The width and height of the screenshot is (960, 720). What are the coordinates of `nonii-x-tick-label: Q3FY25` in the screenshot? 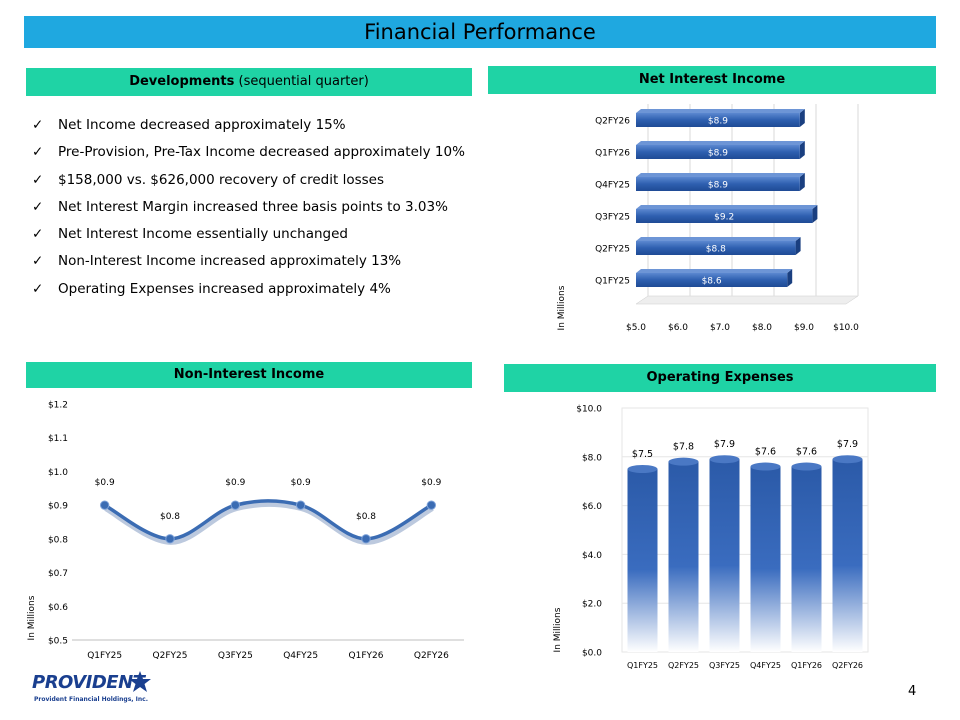 It's located at (235, 656).